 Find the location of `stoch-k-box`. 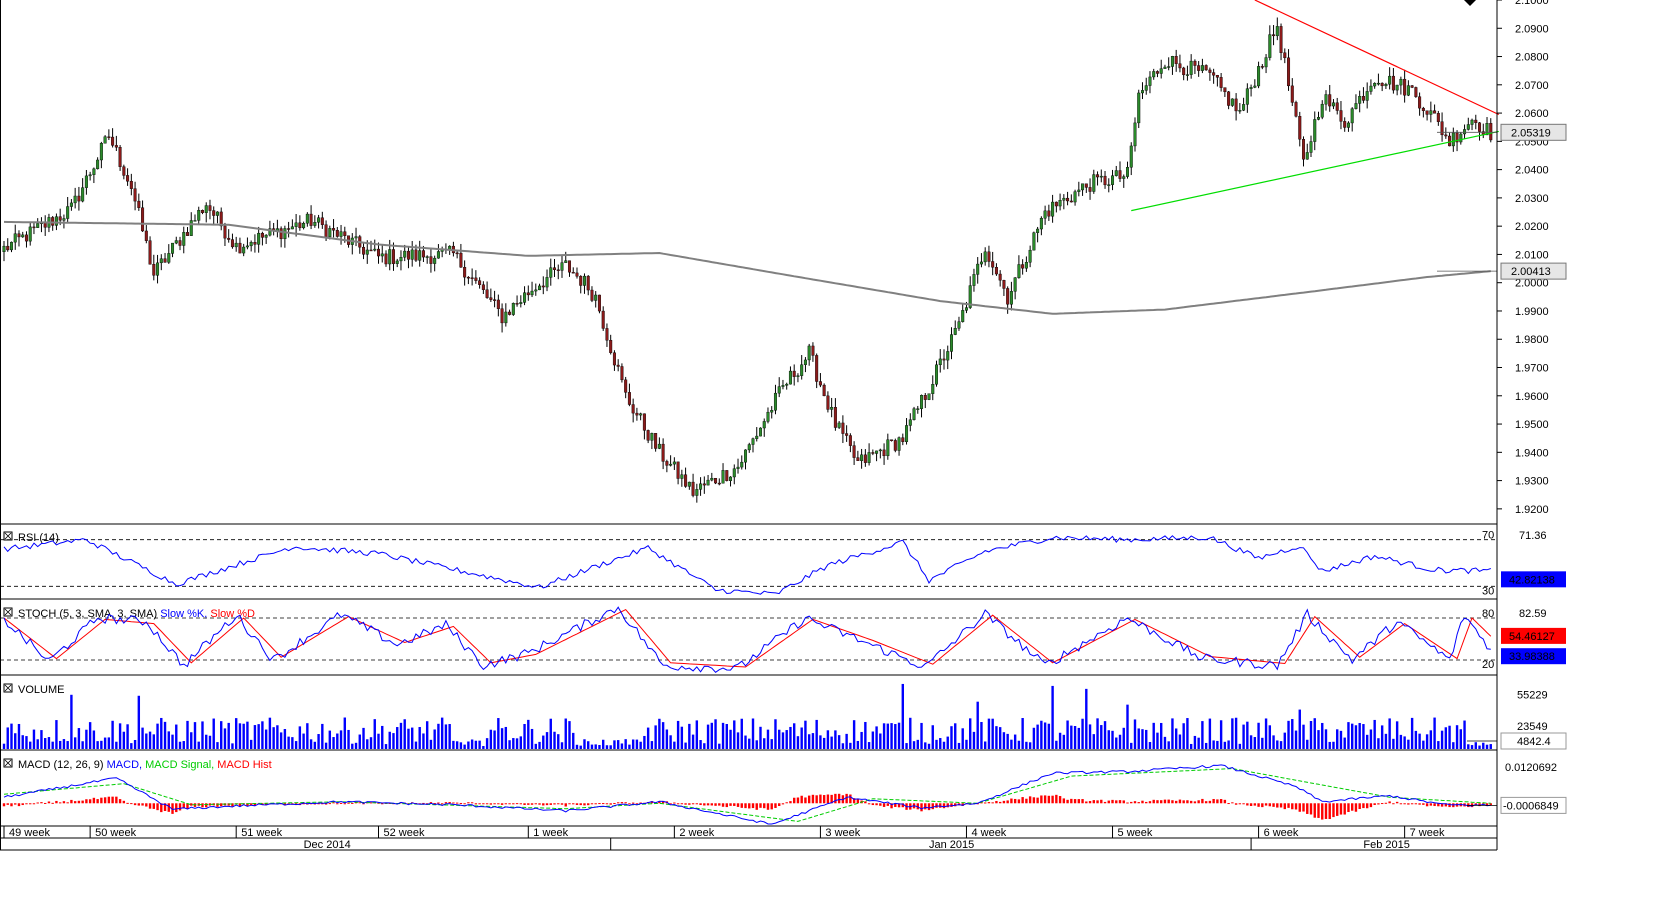

stoch-k-box is located at coordinates (1533, 656).